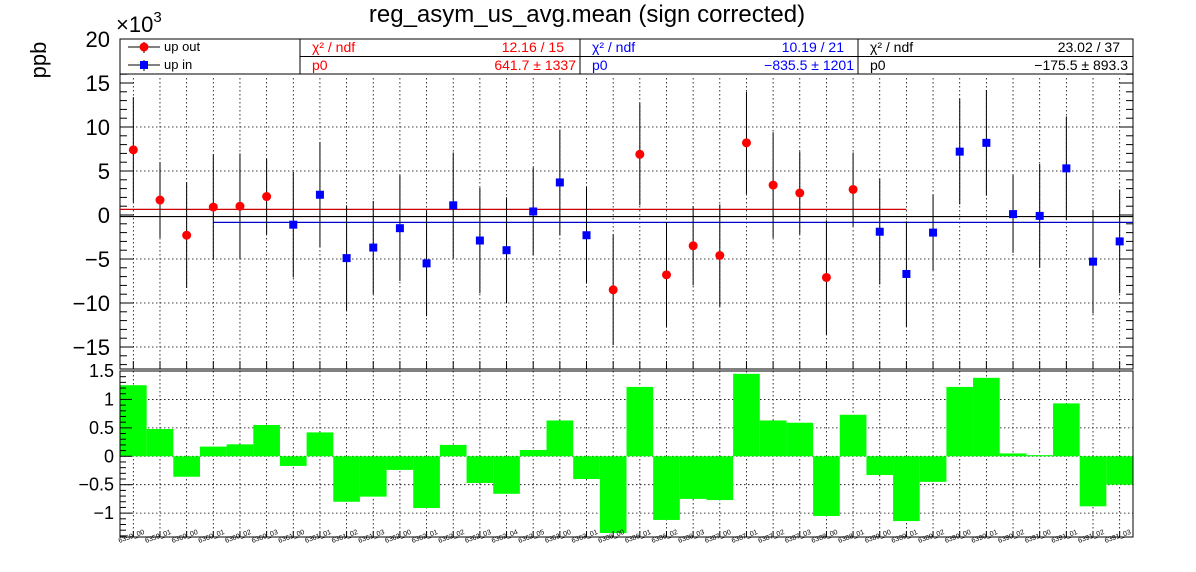  What do you see at coordinates (771, 537) in the screenshot?
I see `x-tick-label: 6387_02` at bounding box center [771, 537].